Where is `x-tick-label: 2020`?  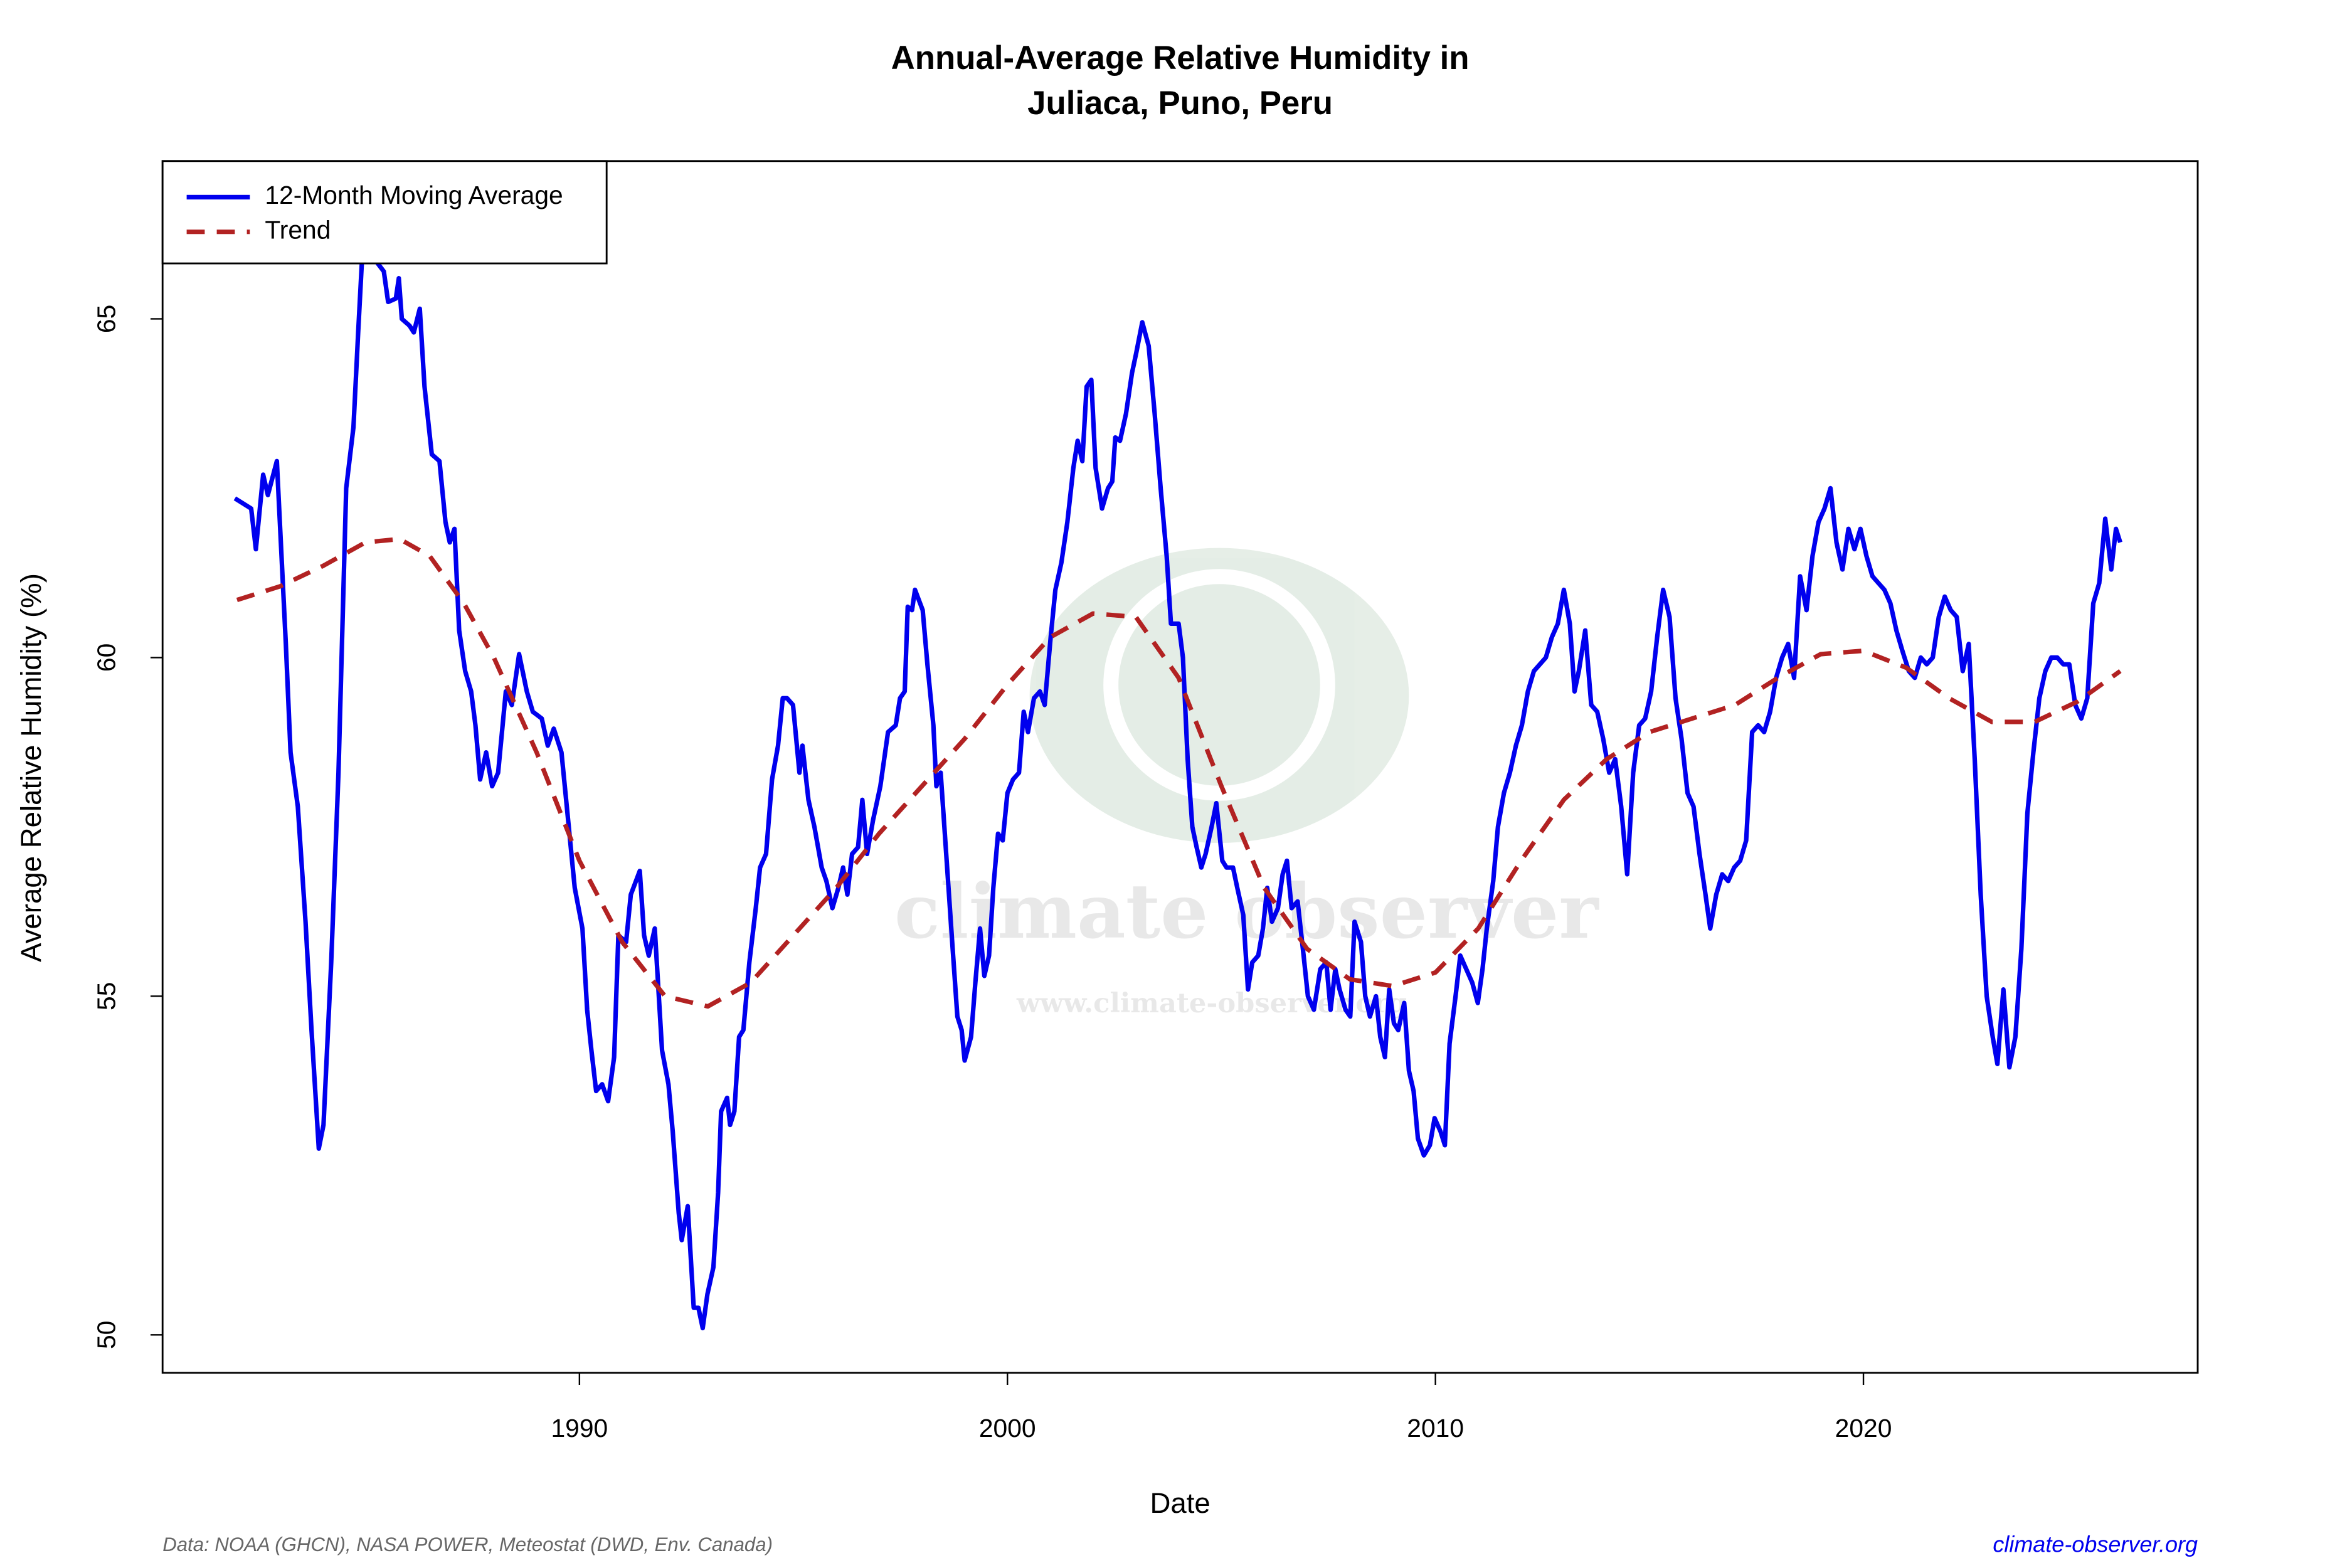 x-tick-label: 2020 is located at coordinates (1863, 1428).